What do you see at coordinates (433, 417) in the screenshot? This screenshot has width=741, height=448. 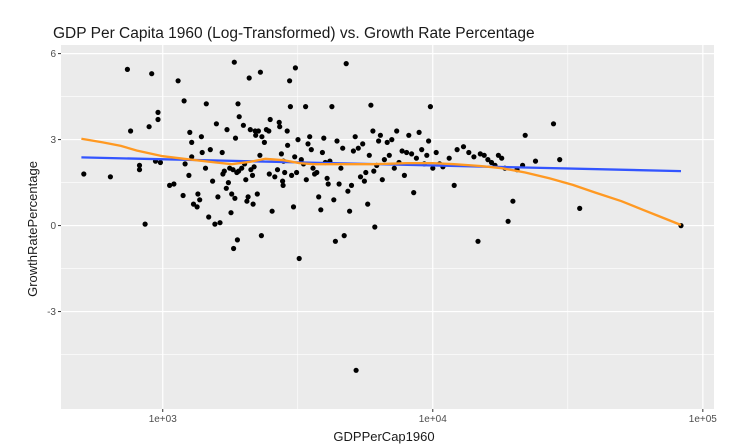 I see `x-axis: 1e+03 1e+04 1e+05` at bounding box center [433, 417].